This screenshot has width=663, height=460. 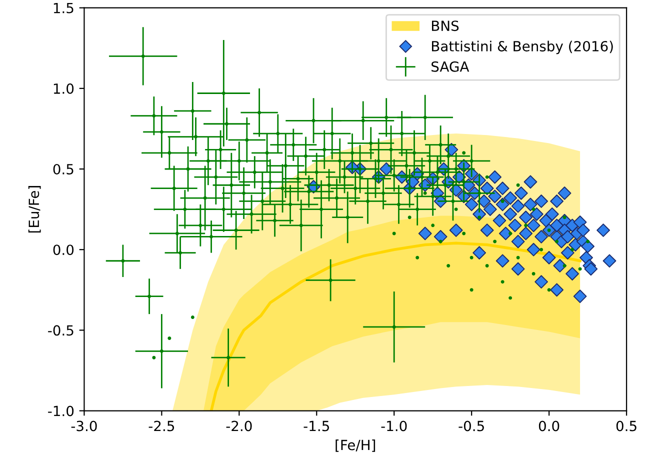 What do you see at coordinates (63, 169) in the screenshot?
I see `y-tick-label: 0.5` at bounding box center [63, 169].